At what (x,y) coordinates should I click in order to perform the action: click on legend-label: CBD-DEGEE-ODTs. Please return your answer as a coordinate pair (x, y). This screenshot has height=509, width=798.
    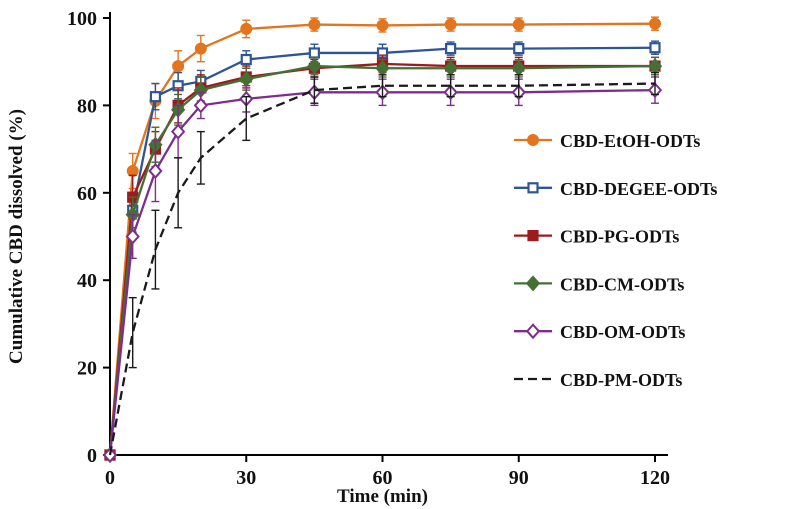
    Looking at the image, I should click on (638, 189).